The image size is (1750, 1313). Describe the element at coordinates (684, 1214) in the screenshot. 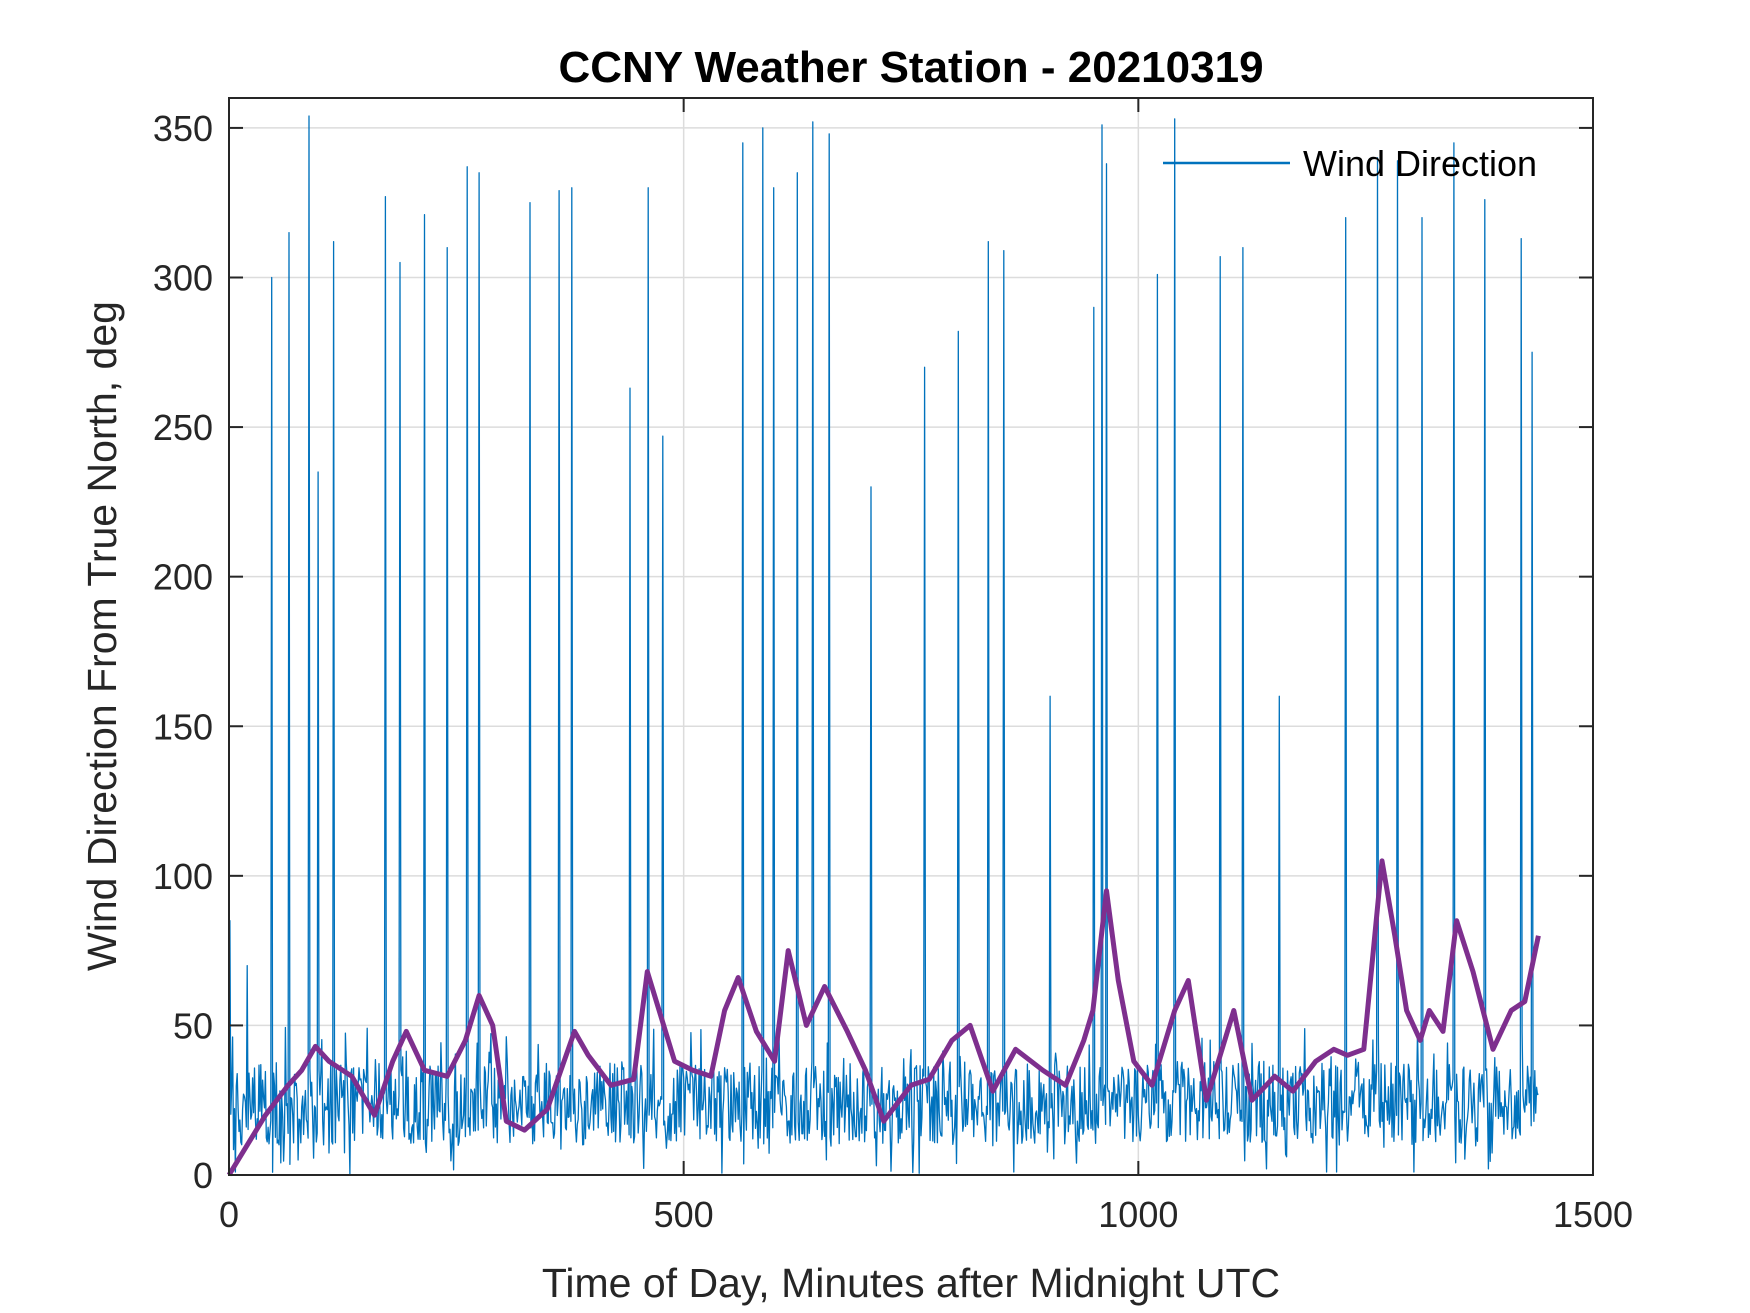

I see `x-tick-label: 500` at that location.